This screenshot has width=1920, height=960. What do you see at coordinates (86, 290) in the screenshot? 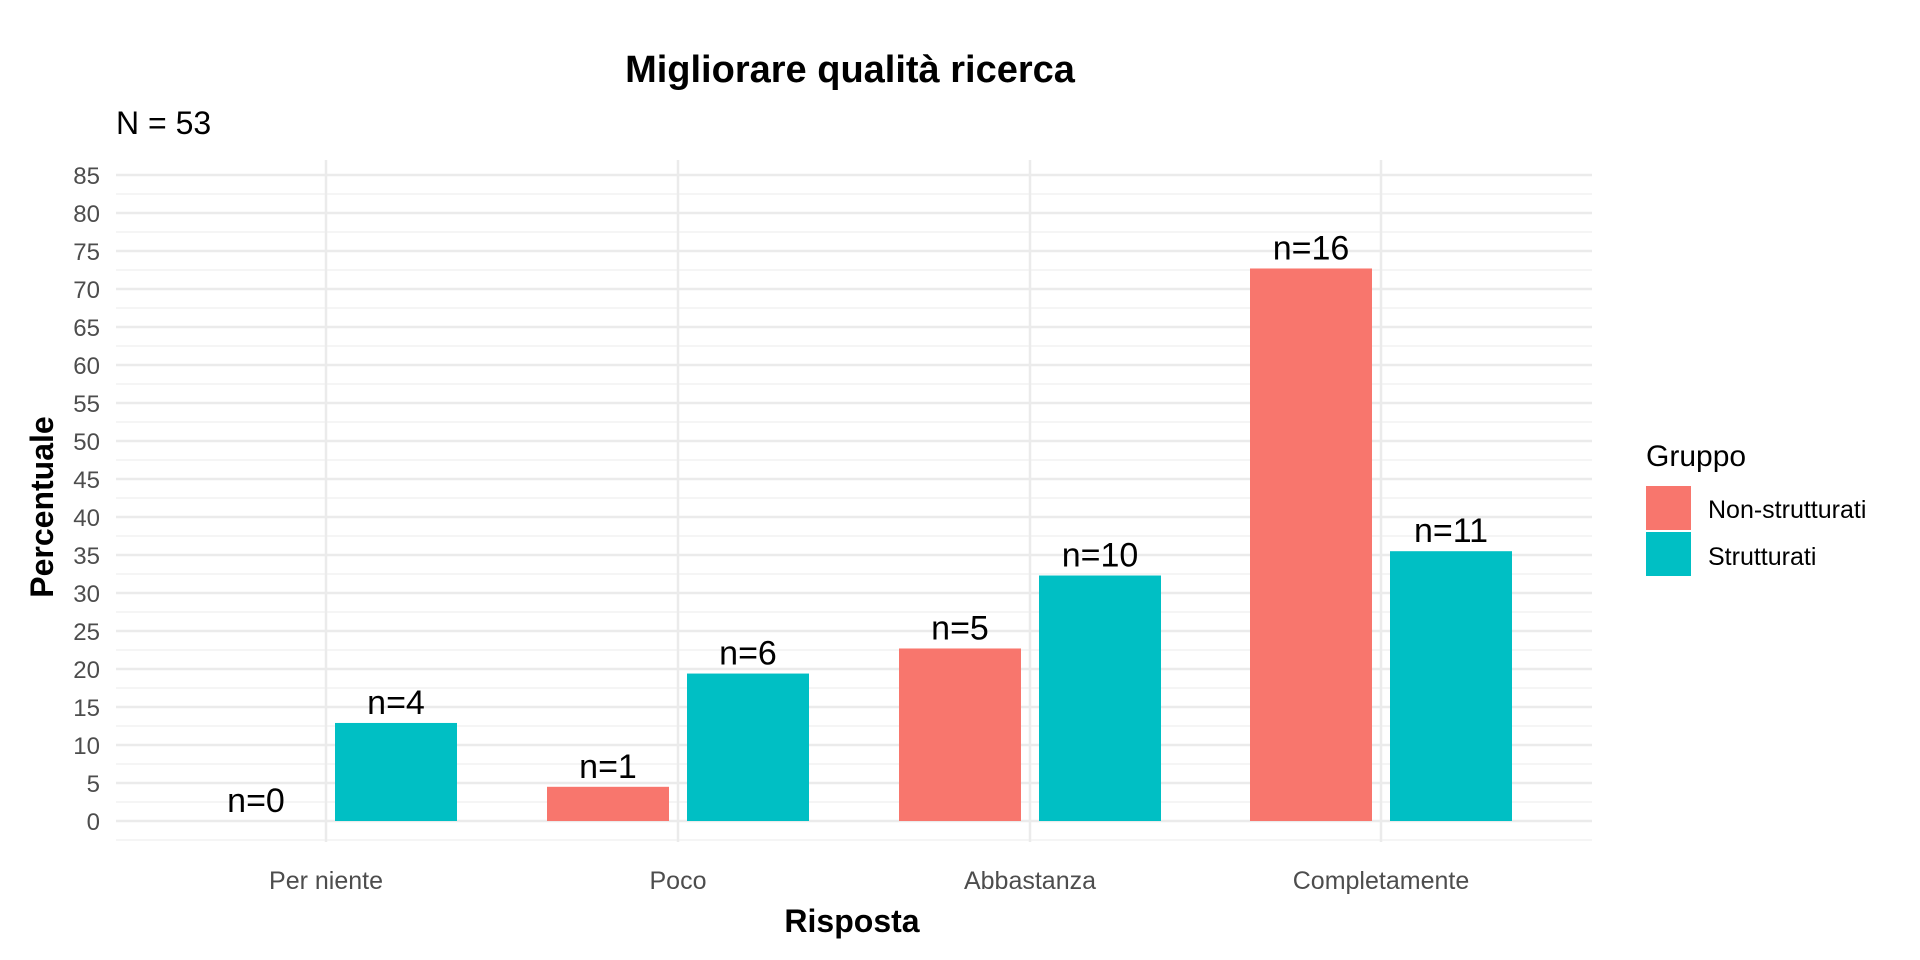
I see `y-tick-label: 70` at bounding box center [86, 290].